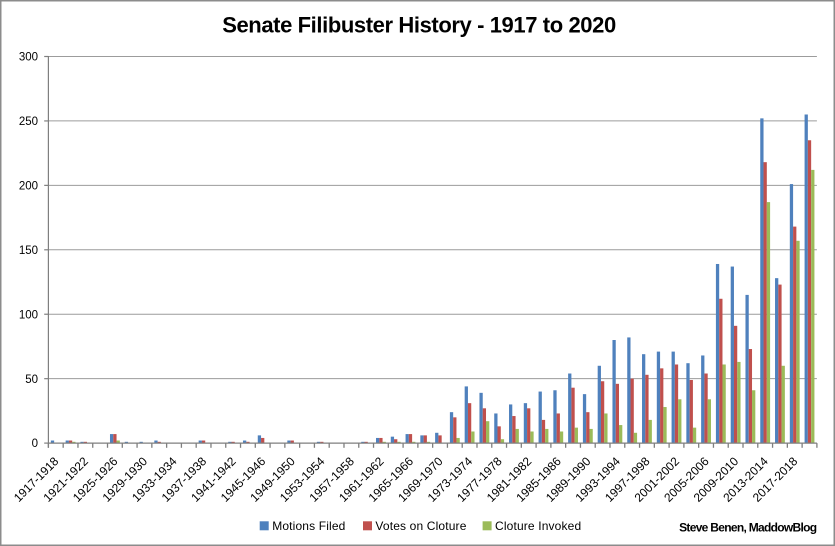 The width and height of the screenshot is (835, 546). What do you see at coordinates (28, 58) in the screenshot?
I see `svg-text: 300` at bounding box center [28, 58].